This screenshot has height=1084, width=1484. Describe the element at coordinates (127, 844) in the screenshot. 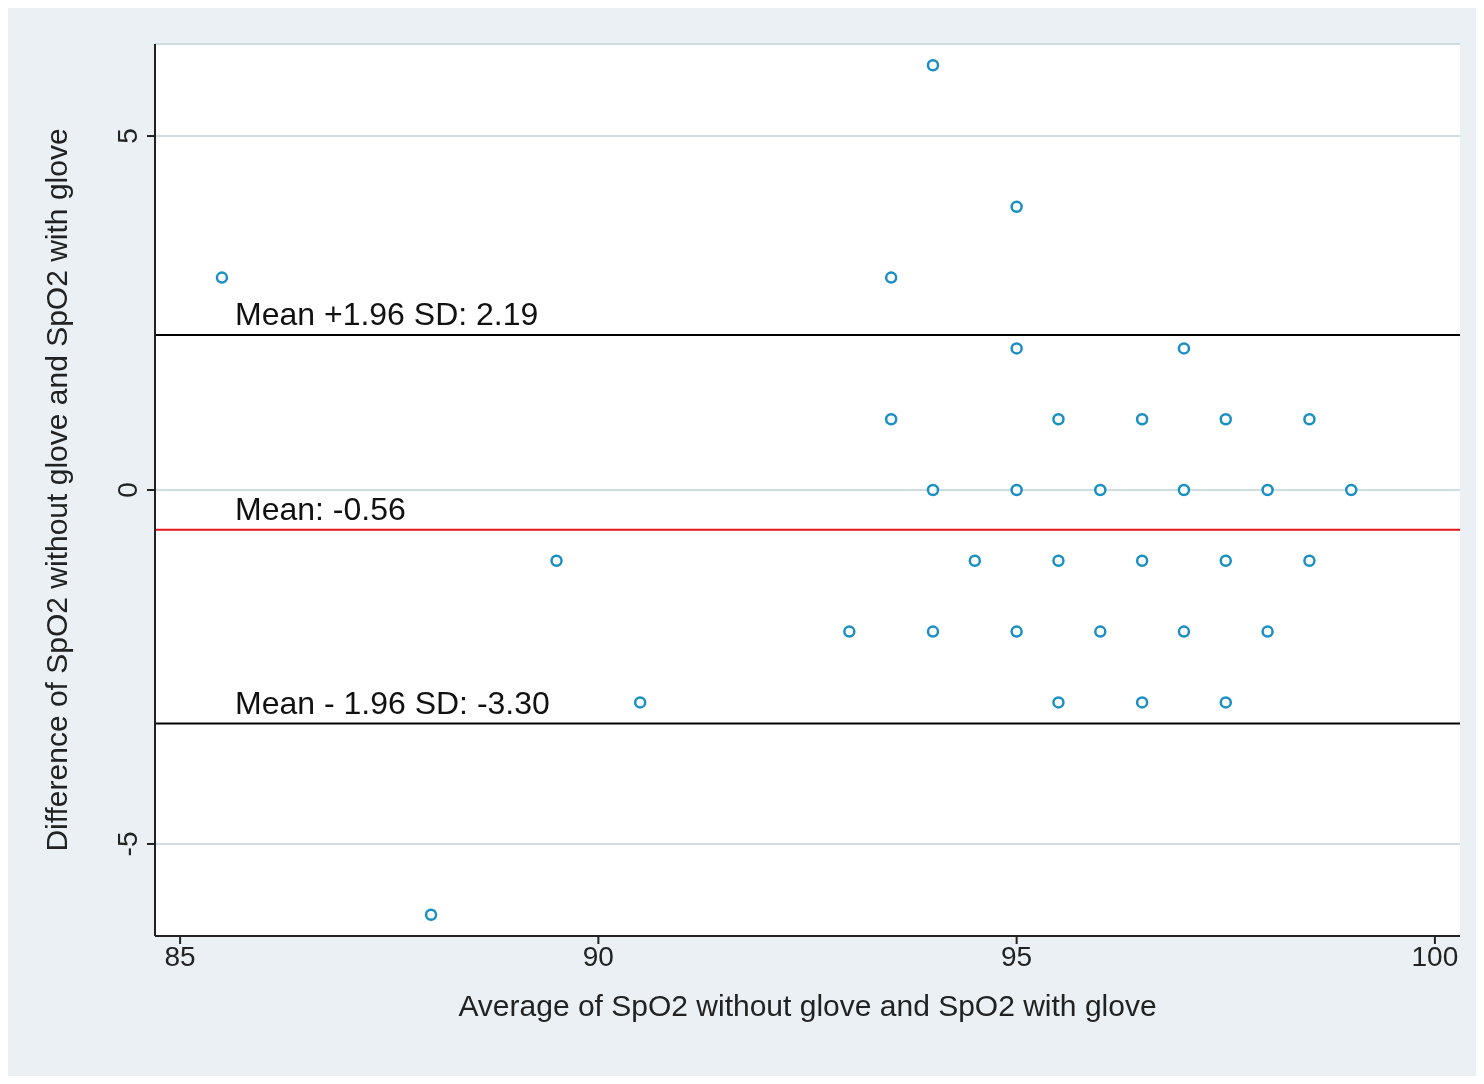

I see `y-tick-label: -5` at that location.